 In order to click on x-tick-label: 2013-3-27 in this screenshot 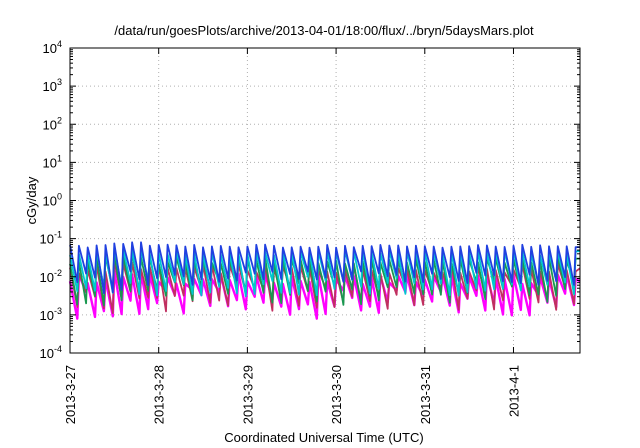, I will do `click(70, 394)`.